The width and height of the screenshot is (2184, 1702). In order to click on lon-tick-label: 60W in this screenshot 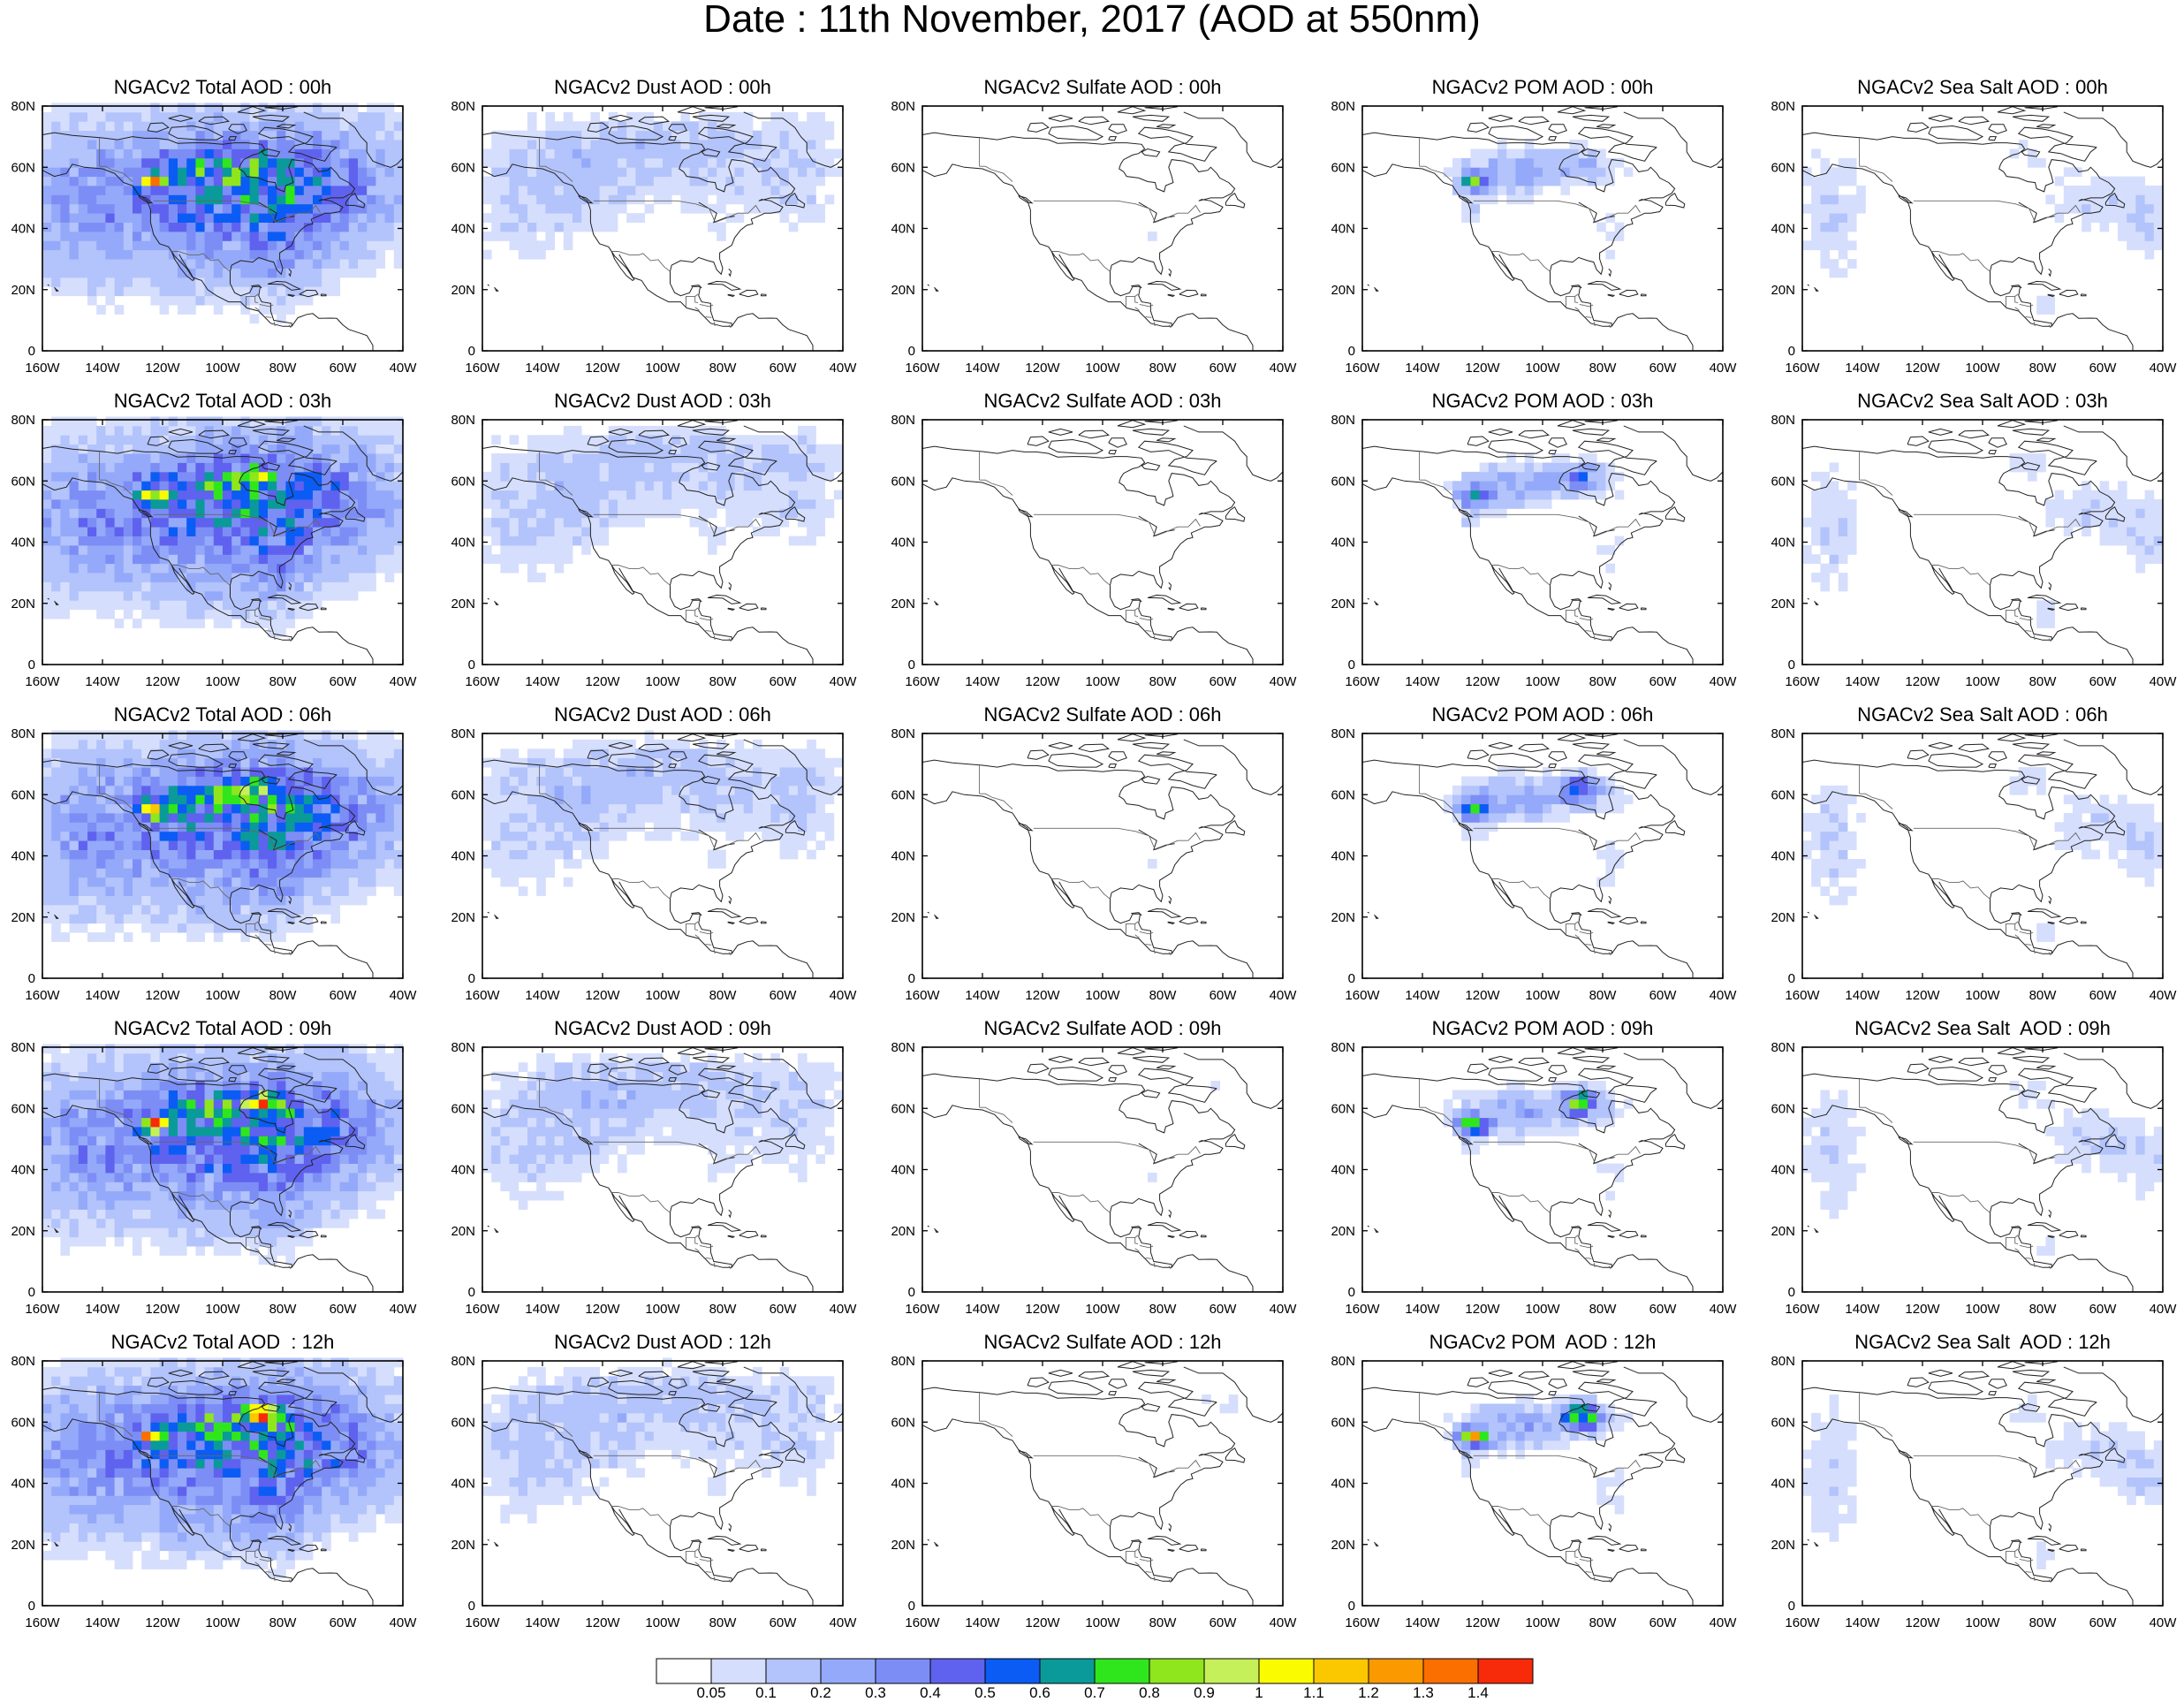, I will do `click(2103, 368)`.